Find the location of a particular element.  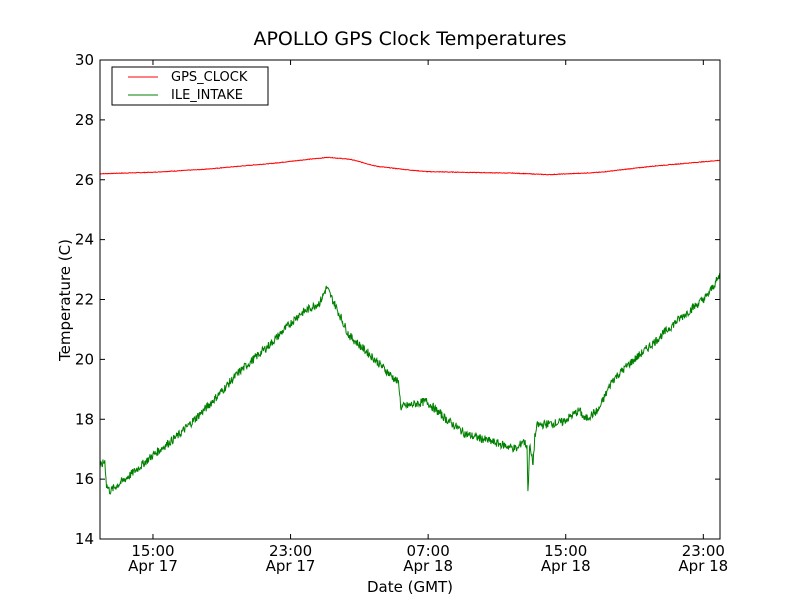

y-tick-label: 20 is located at coordinates (84, 359).